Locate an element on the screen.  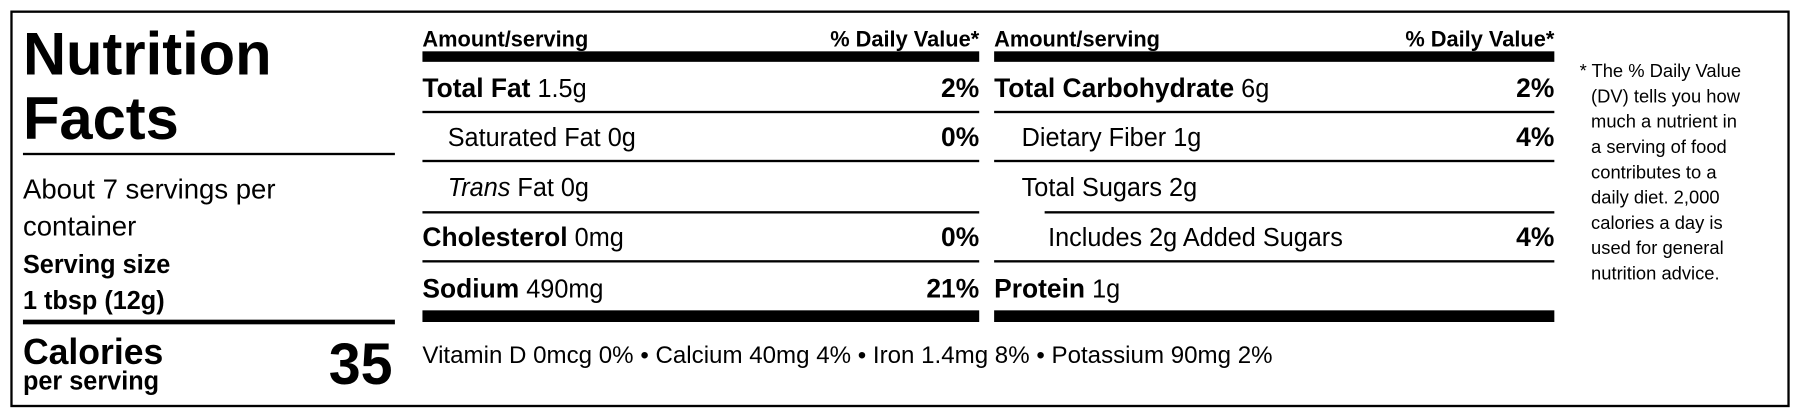
footnote-line: used for general is located at coordinates (1657, 247).